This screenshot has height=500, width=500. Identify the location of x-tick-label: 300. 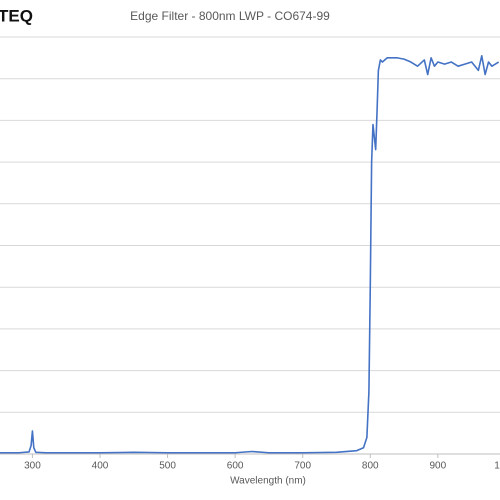
(32, 466).